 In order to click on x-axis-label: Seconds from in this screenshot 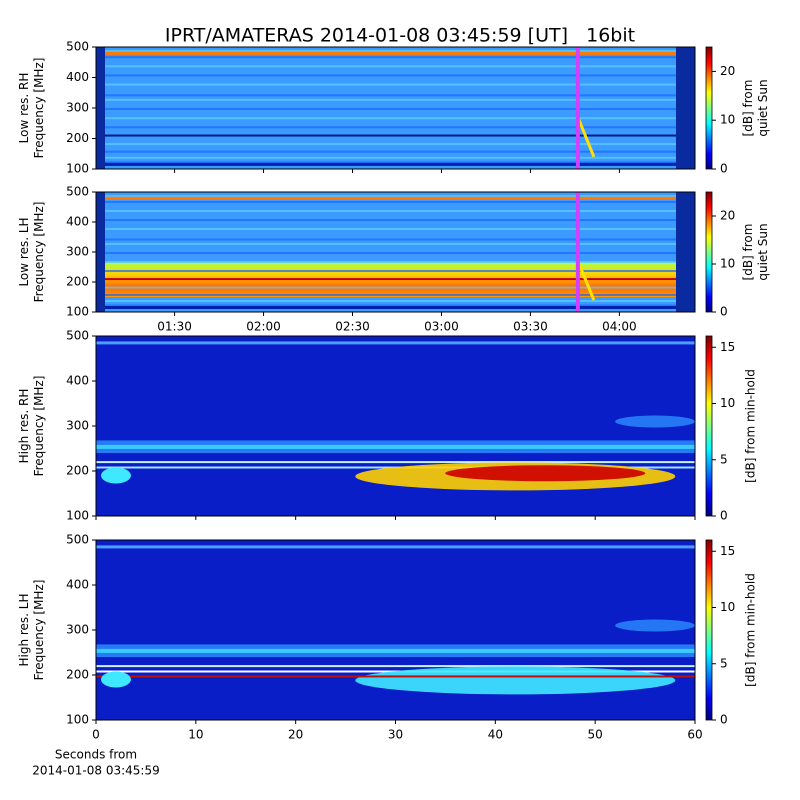, I will do `click(96, 755)`.